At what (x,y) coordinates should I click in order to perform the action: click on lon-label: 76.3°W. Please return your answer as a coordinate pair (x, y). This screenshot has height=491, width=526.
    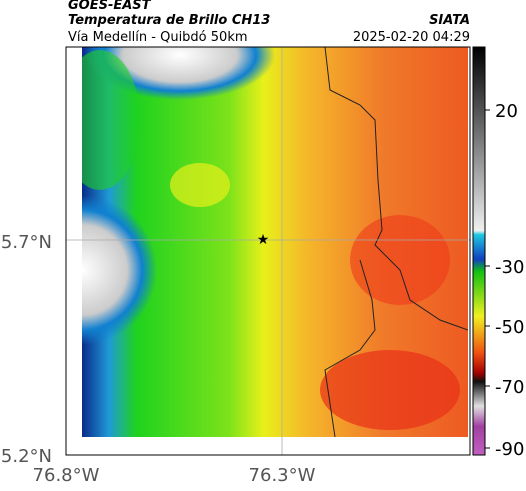
    Looking at the image, I should click on (282, 475).